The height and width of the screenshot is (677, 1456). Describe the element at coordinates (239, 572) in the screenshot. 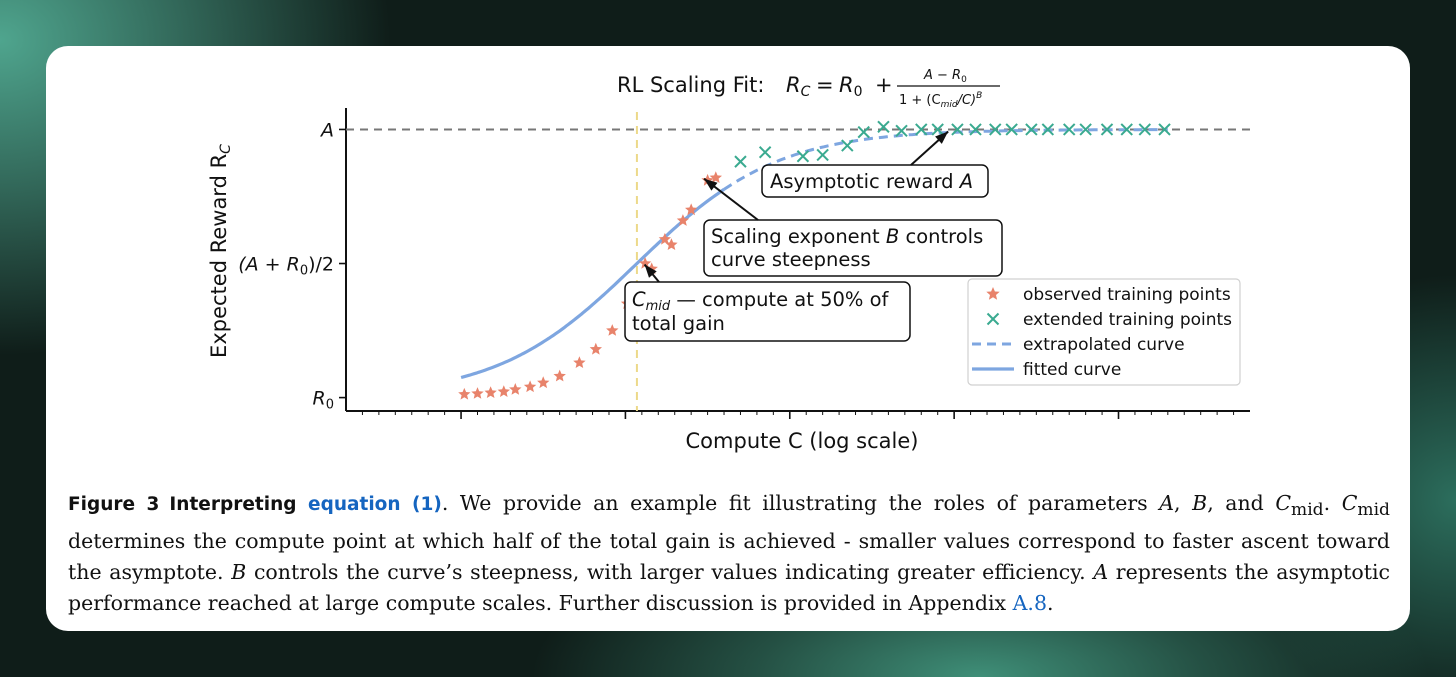

I see `caption-var-b-2: B` at that location.